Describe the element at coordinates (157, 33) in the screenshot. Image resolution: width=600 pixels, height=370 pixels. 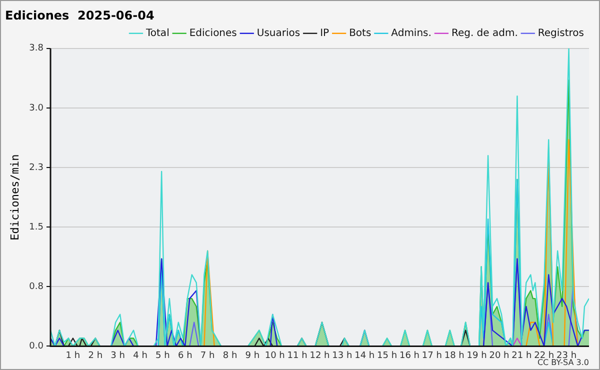
I see `legend-label: Total` at that location.